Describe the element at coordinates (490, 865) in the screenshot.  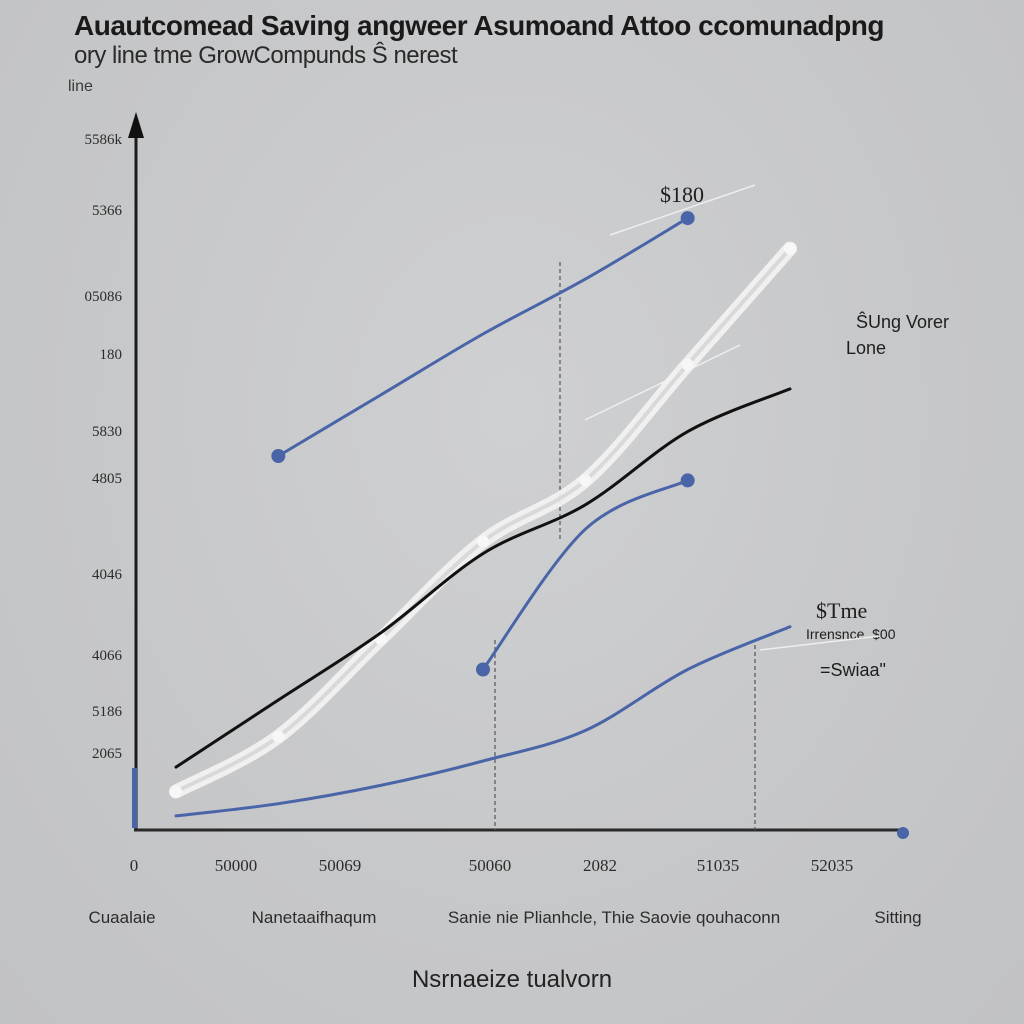
I see `x-tick-label: 50060` at that location.